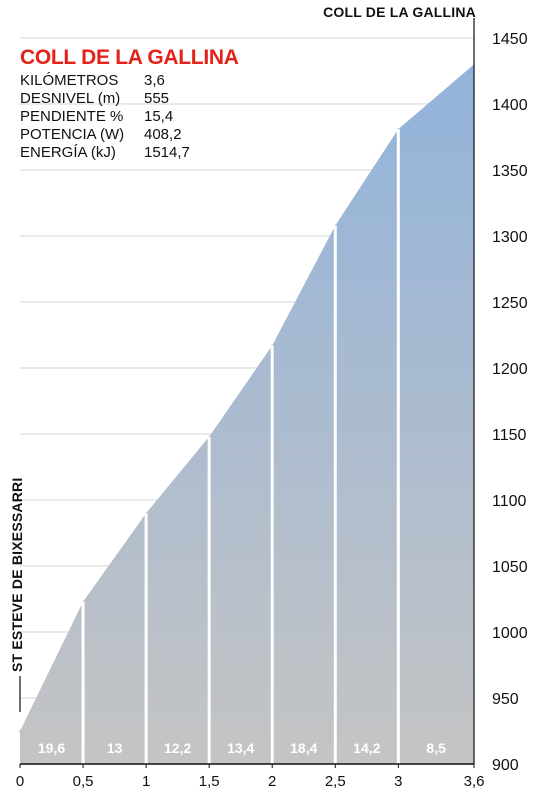 The image size is (560, 790). I want to click on stat-row: PENDIENTE % 15,4, so click(129, 117).